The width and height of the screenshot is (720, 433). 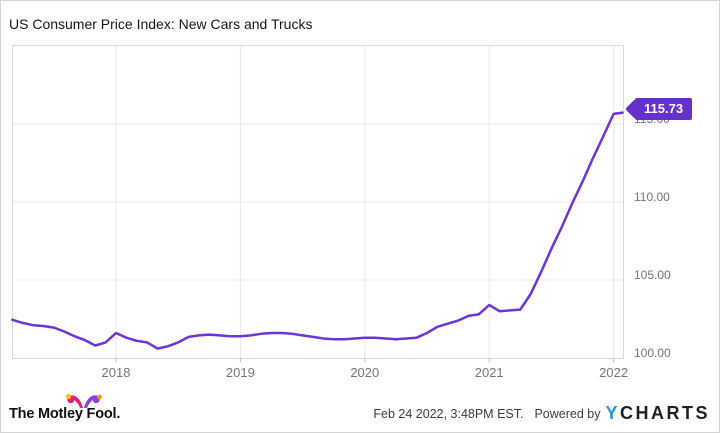 I want to click on jester-hat-icon, so click(x=83, y=400).